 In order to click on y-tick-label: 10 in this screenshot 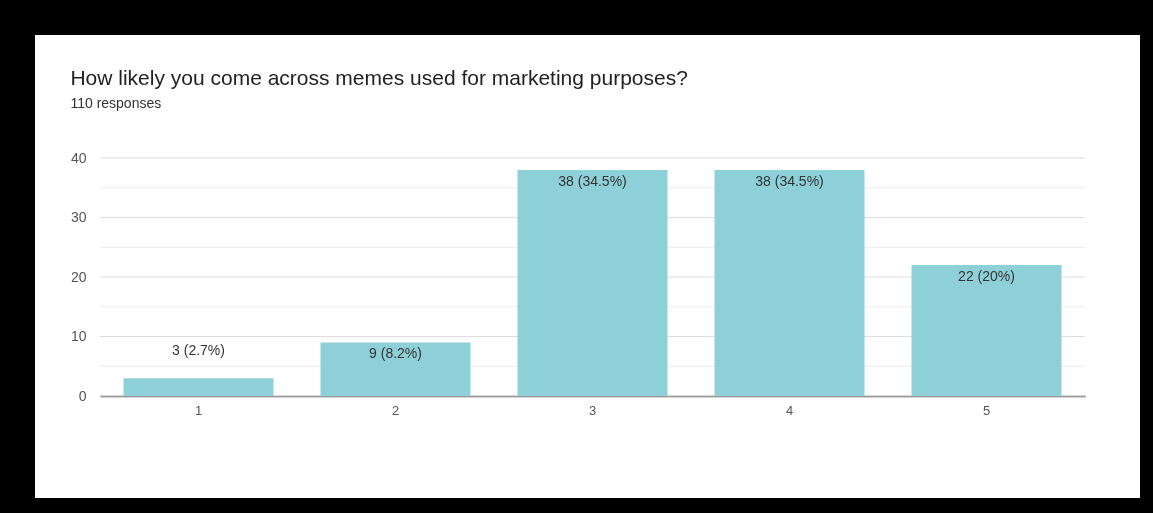, I will do `click(78, 336)`.